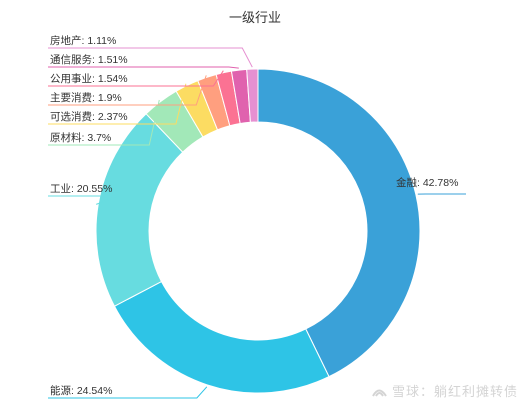 This screenshot has width=532, height=410. I want to click on slice-8-label: 通信服务: 1.51%, so click(89, 59).